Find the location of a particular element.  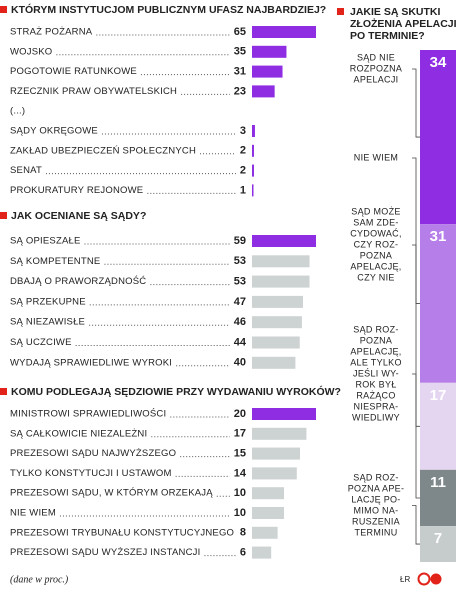

value-label: 34 is located at coordinates (438, 62).